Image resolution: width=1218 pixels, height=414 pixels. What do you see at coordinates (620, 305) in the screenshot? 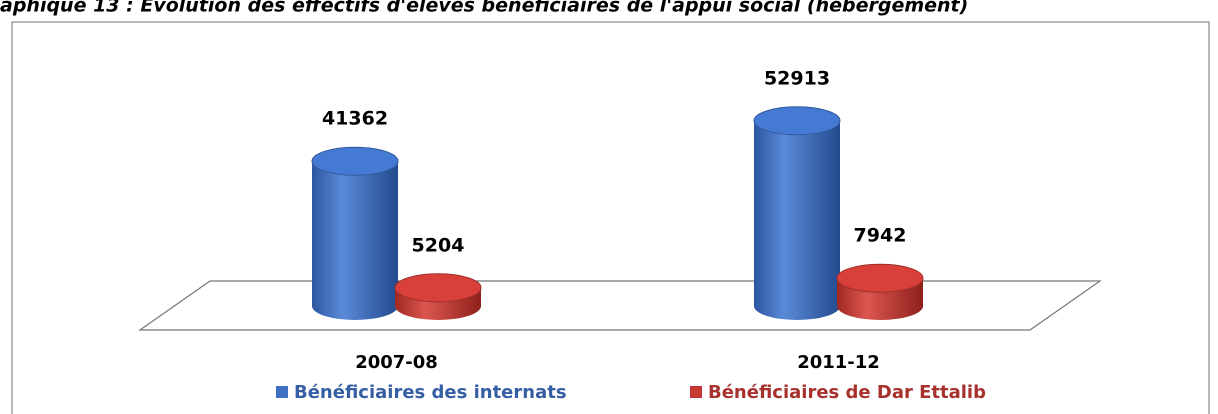
I see `floor` at bounding box center [620, 305].